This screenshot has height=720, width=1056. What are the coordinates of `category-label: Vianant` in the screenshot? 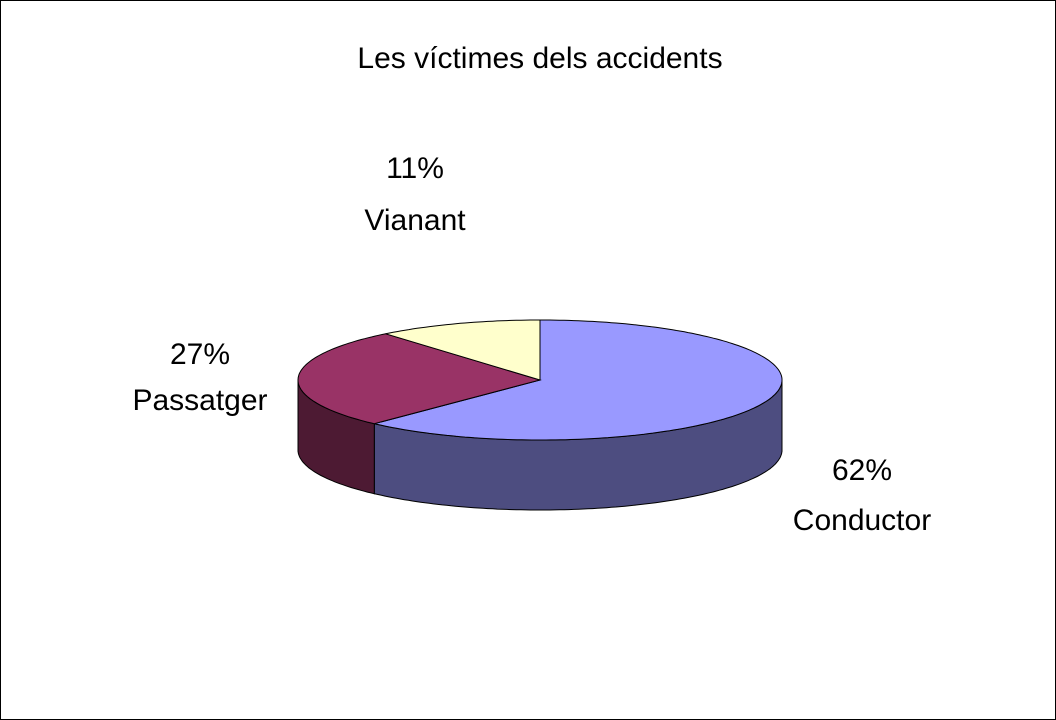 It's located at (415, 220).